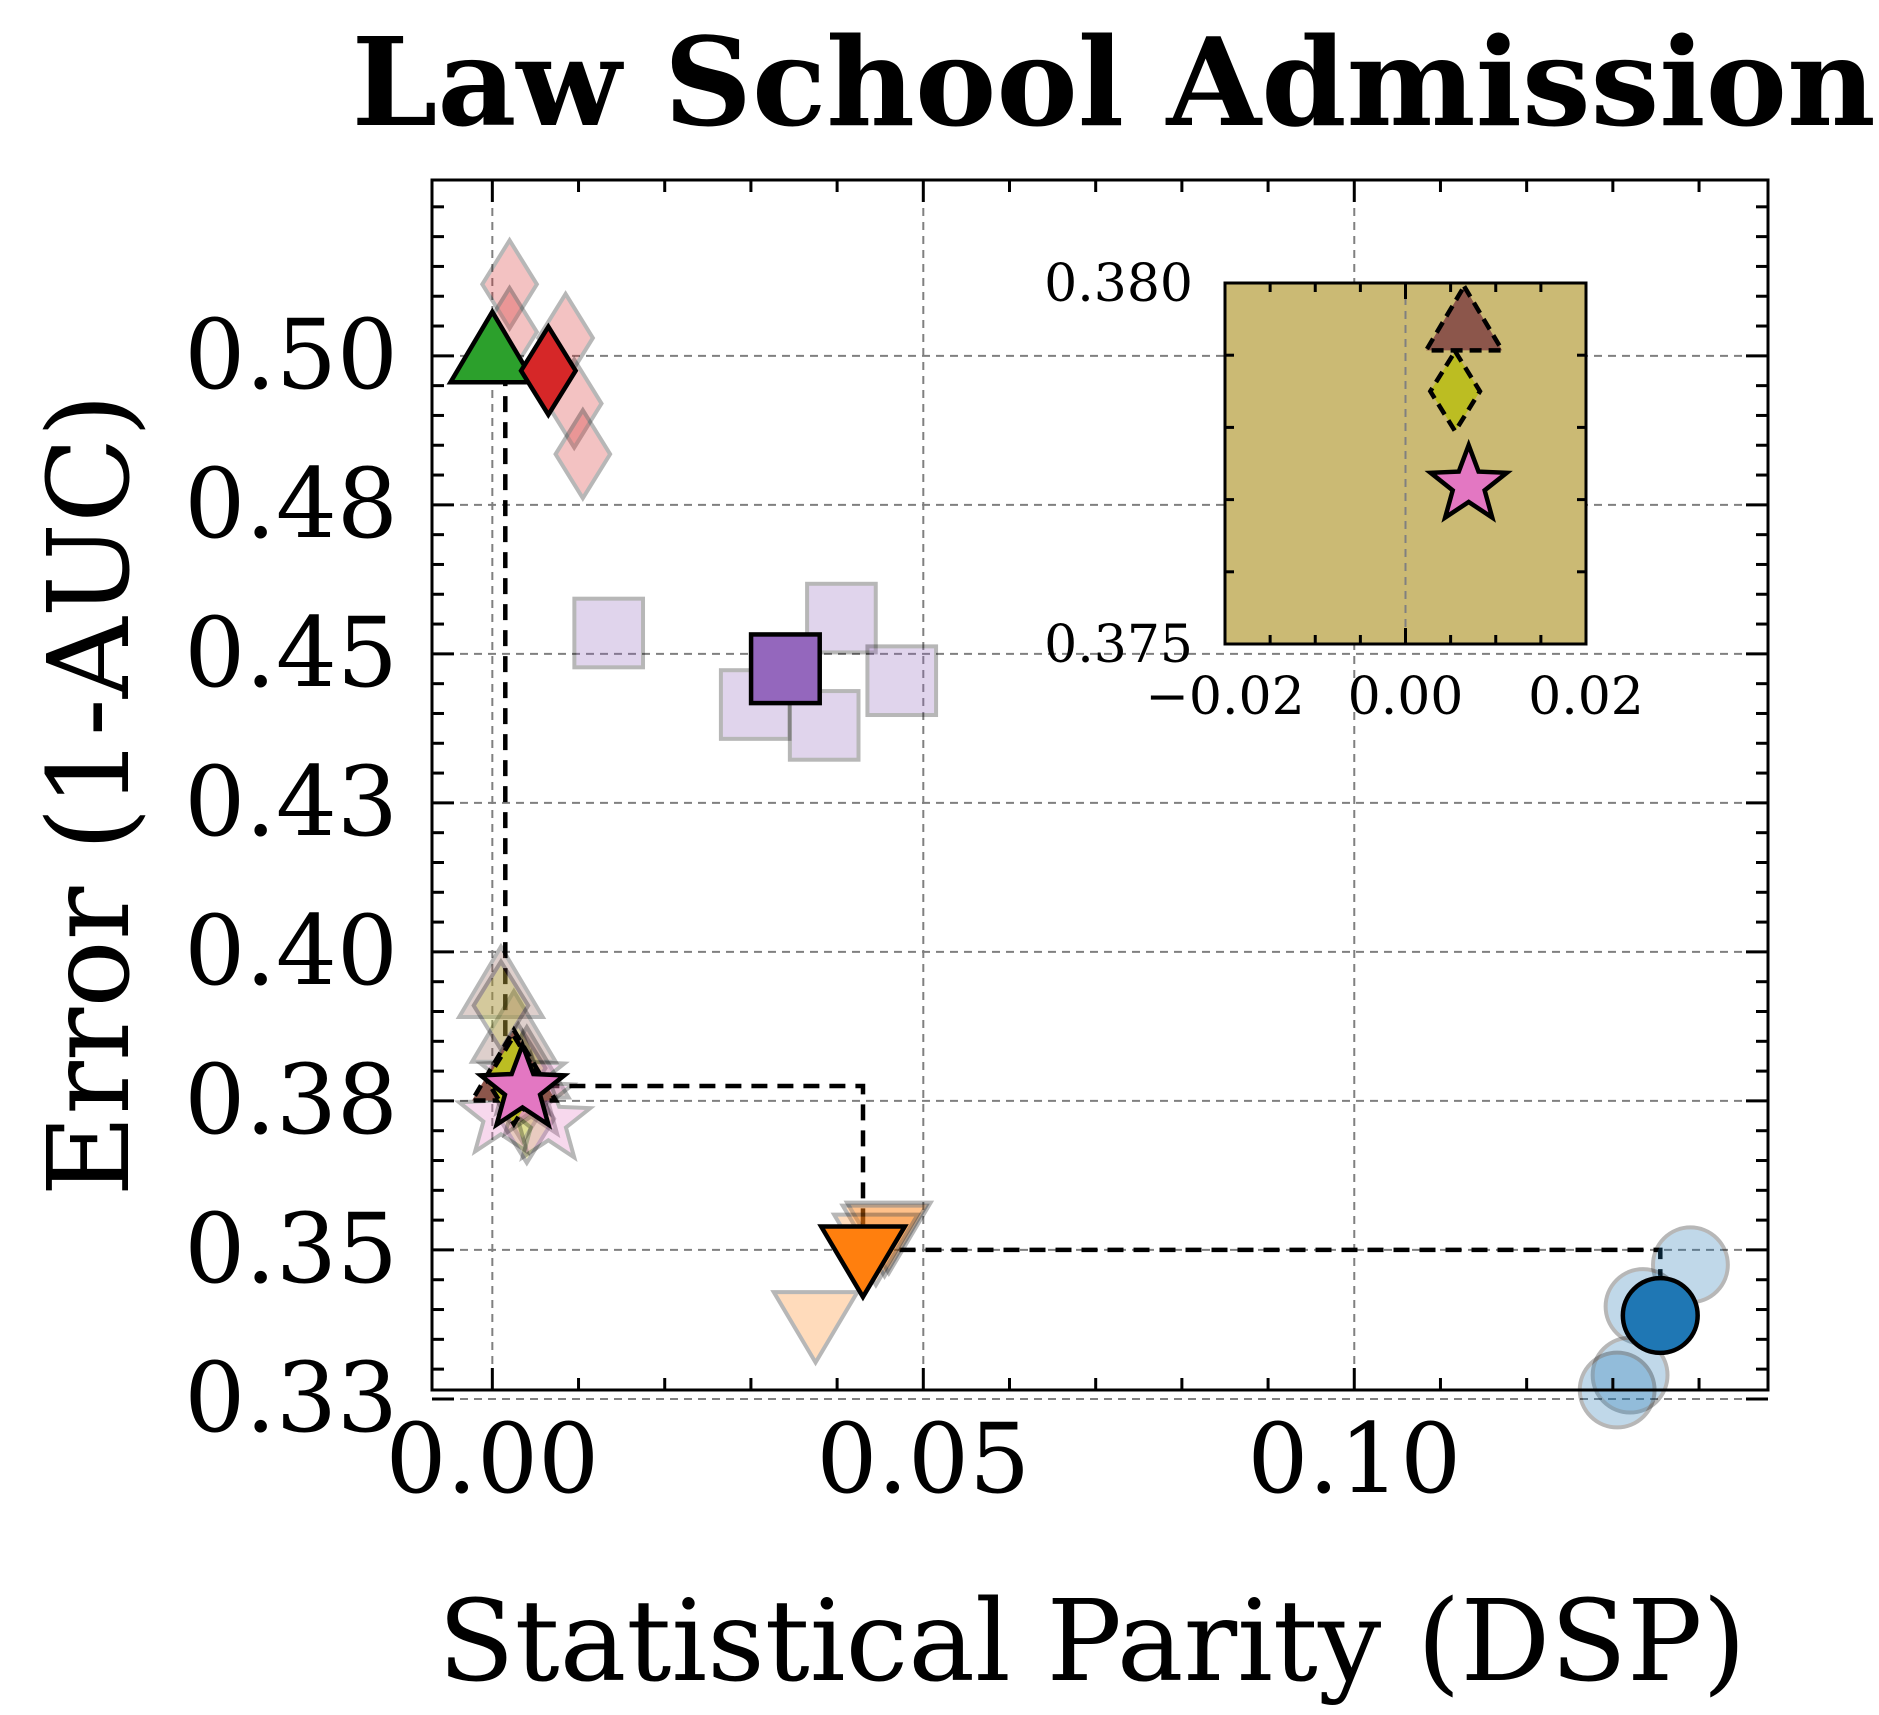 The height and width of the screenshot is (1715, 1879). What do you see at coordinates (1118, 645) in the screenshot?
I see `inset-y-tick-label: 0.375` at bounding box center [1118, 645].